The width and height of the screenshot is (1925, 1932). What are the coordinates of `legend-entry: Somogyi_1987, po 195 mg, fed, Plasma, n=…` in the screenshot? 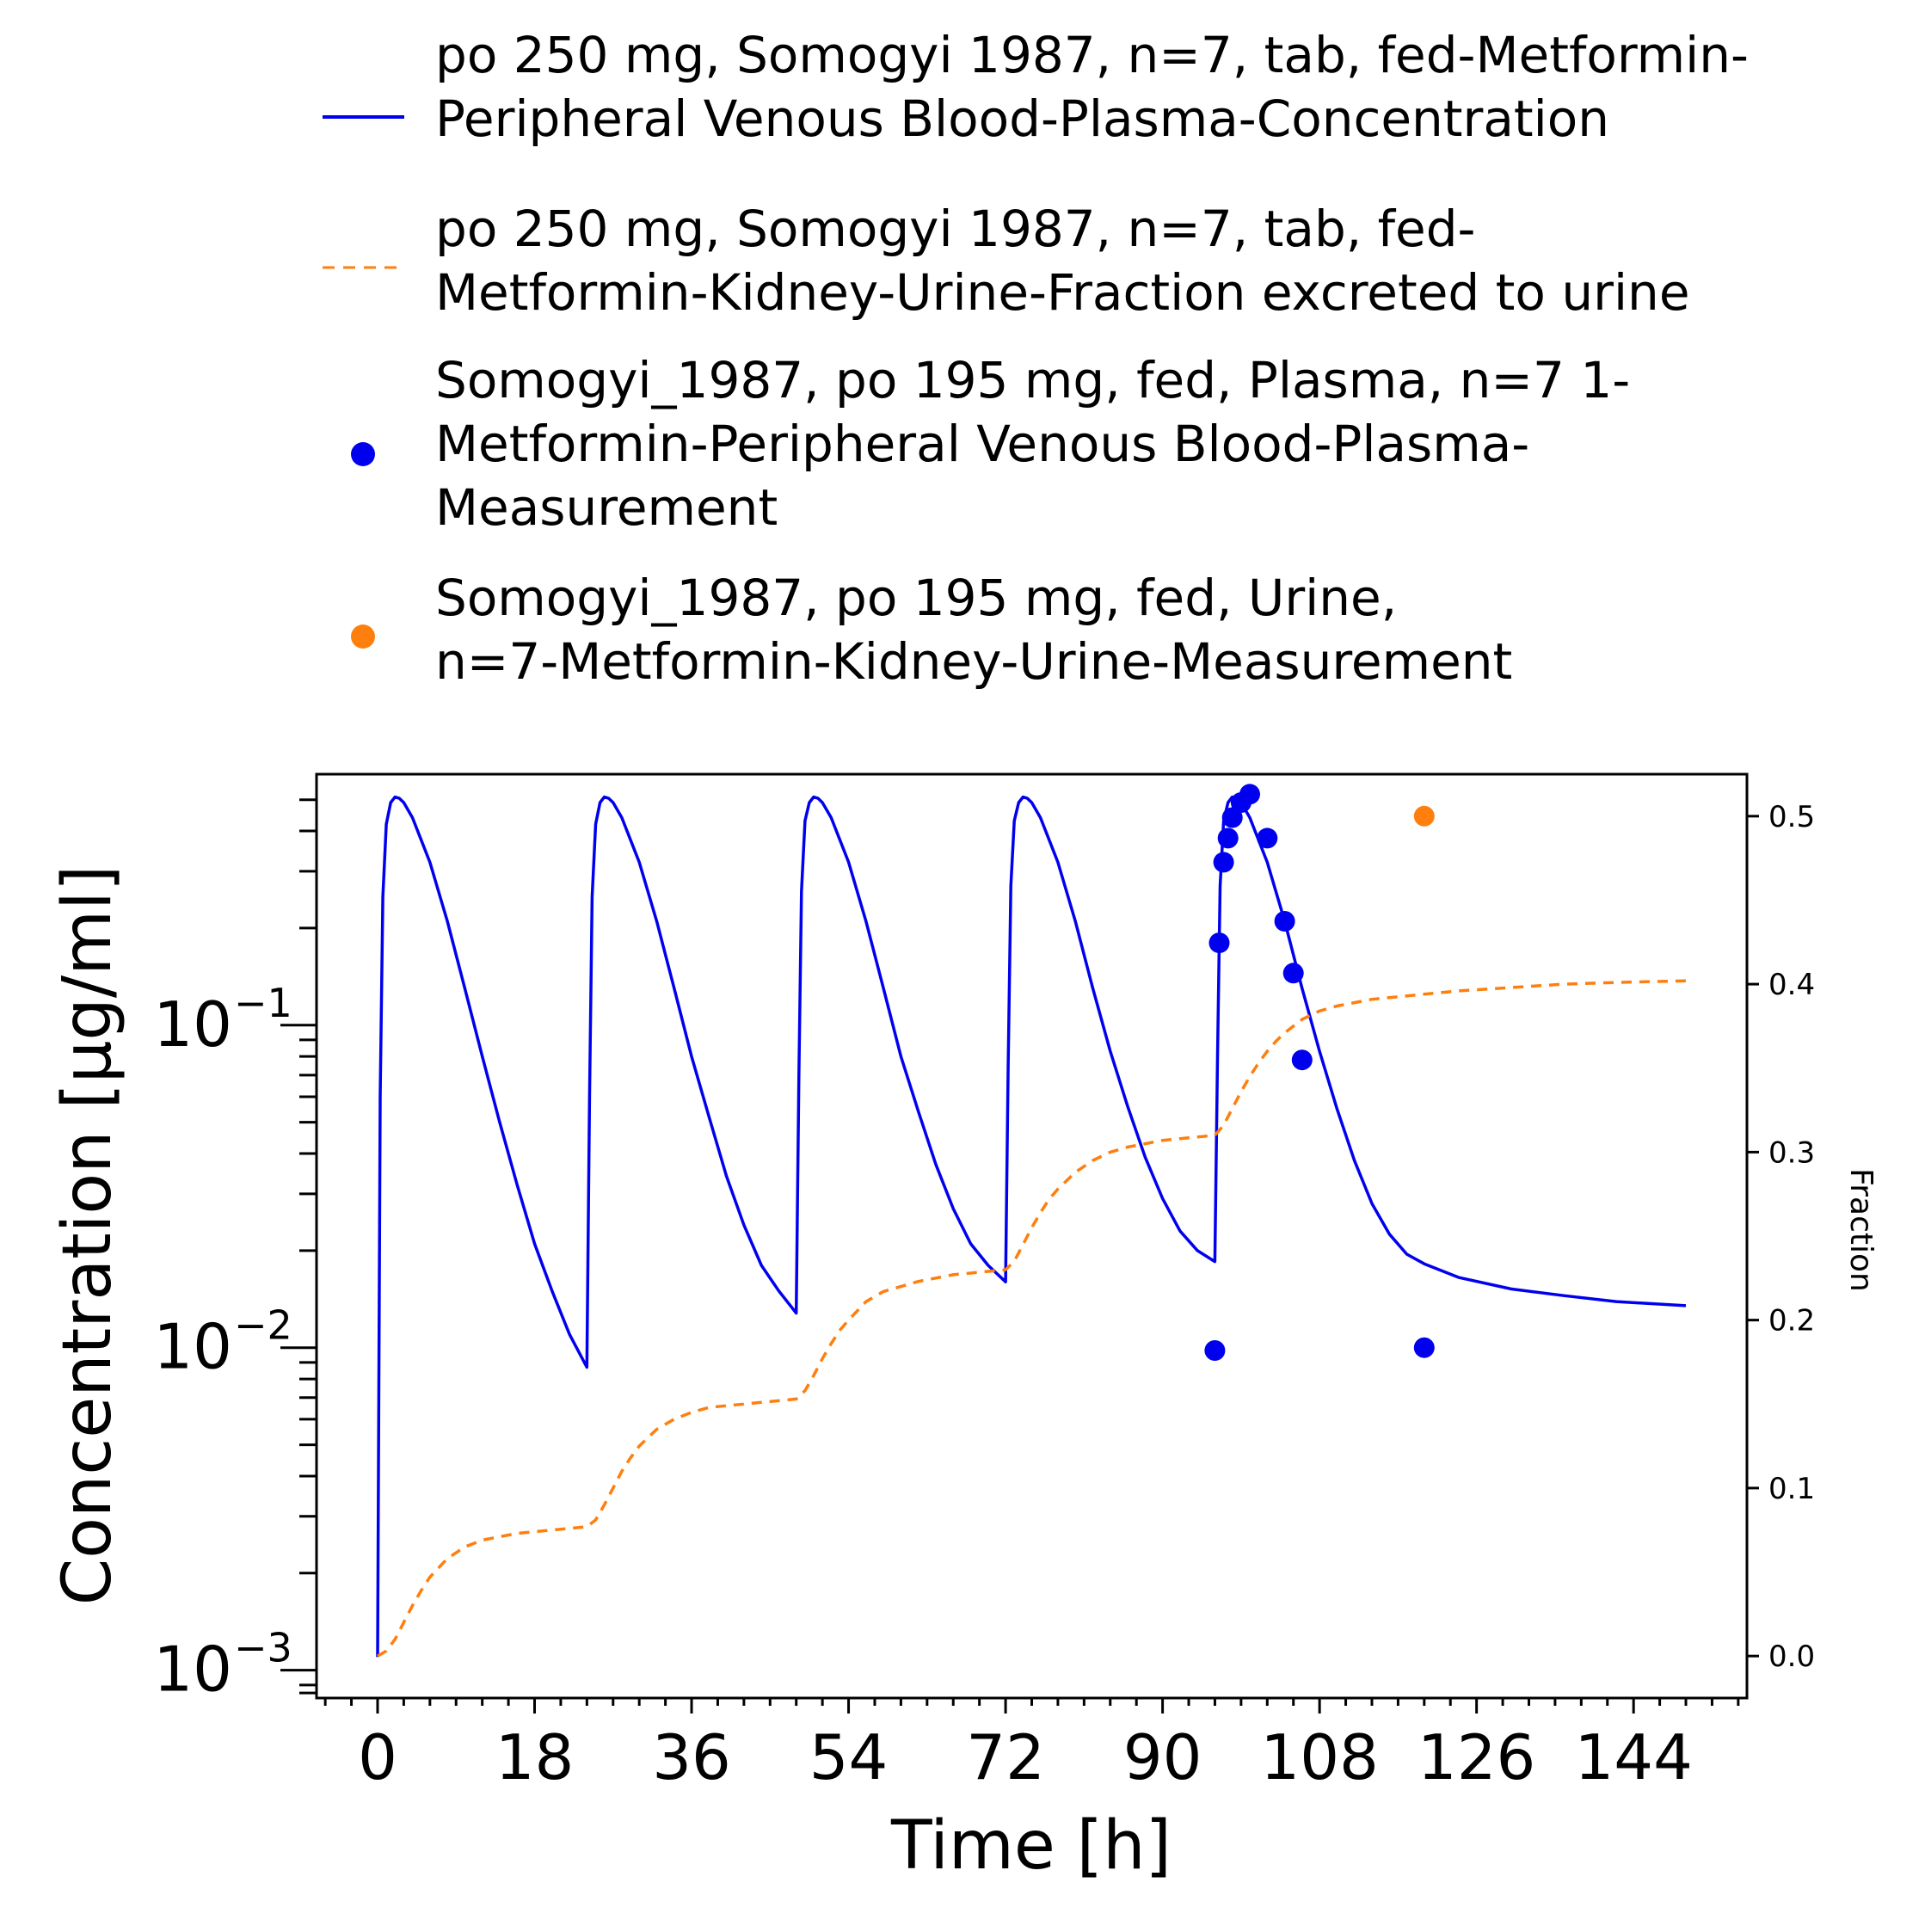 It's located at (990, 444).